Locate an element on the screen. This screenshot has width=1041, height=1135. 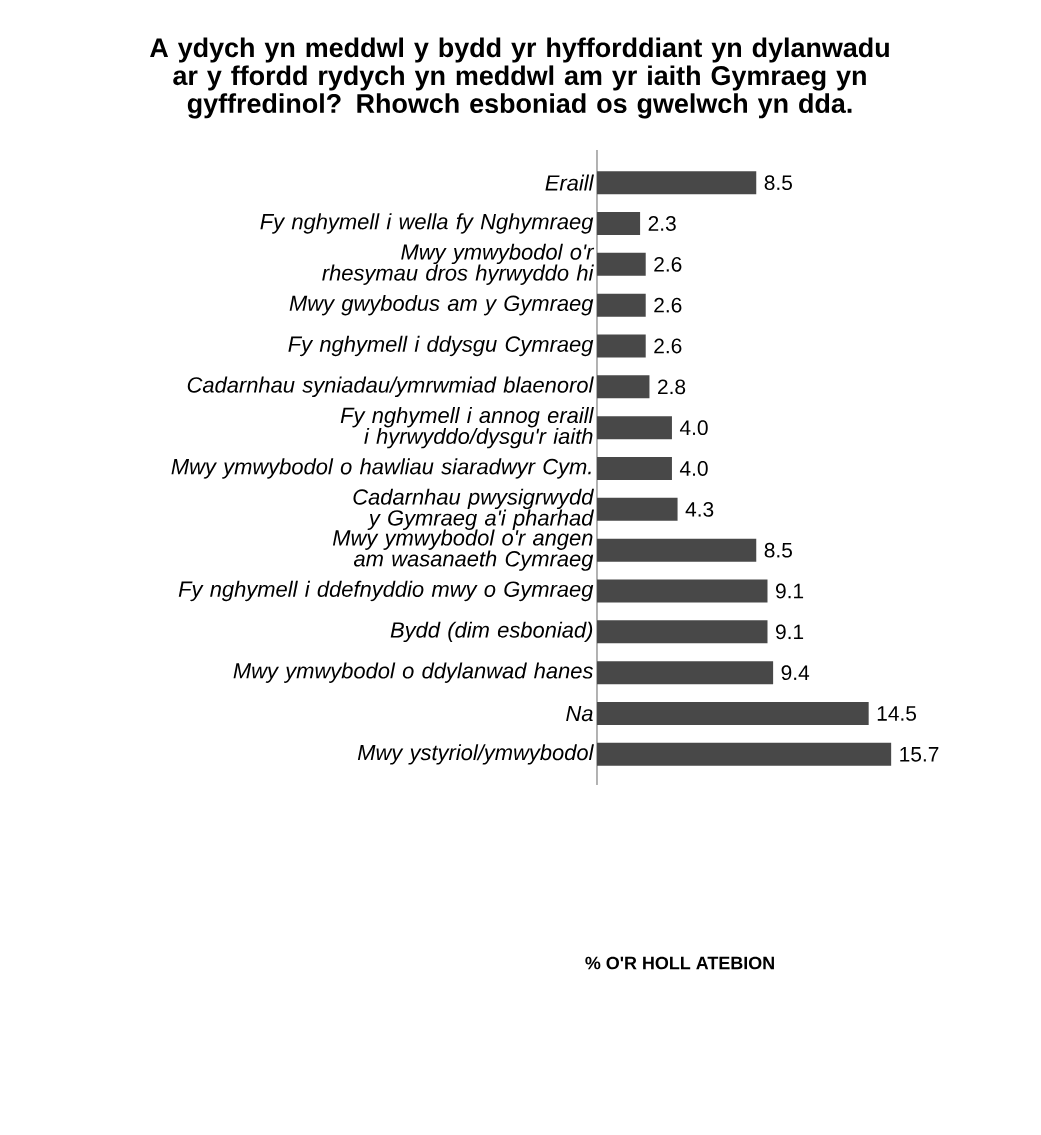
data-label: 14.5 is located at coordinates (897, 713).